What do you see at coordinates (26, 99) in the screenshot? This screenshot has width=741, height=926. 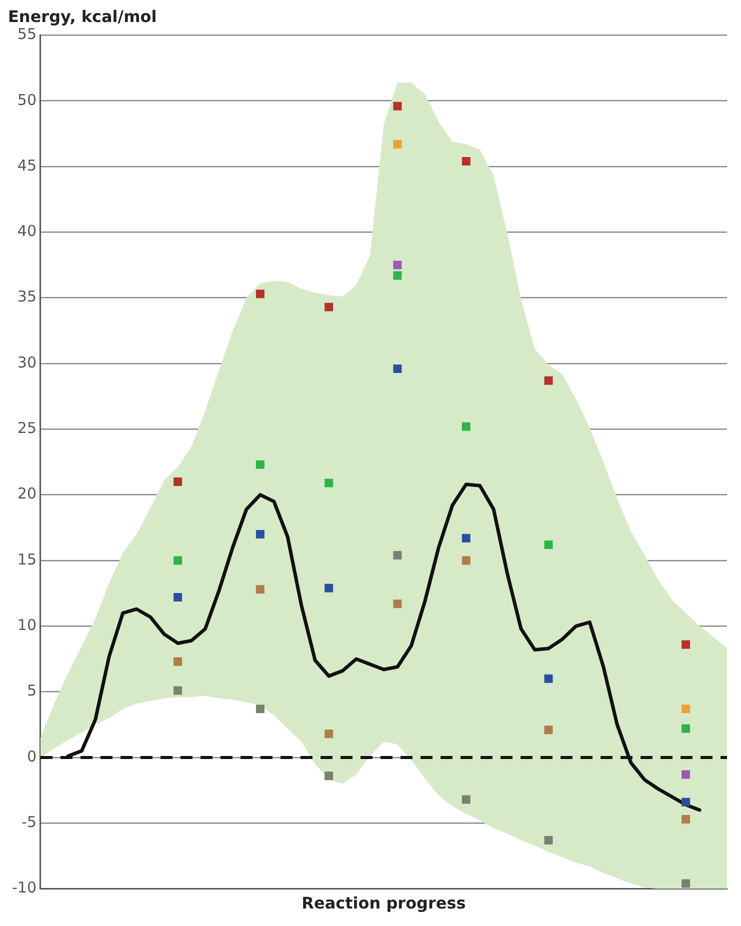 I see `y-tick-label: 50` at bounding box center [26, 99].